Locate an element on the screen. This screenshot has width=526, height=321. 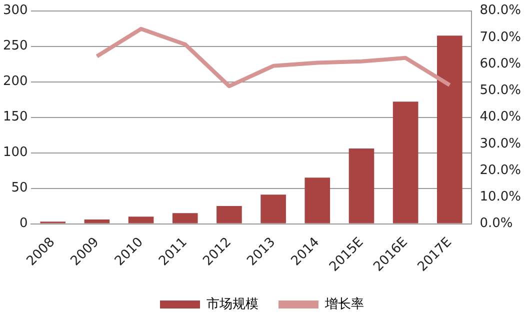
y2-tick-label: 10.0% is located at coordinates (501, 197).